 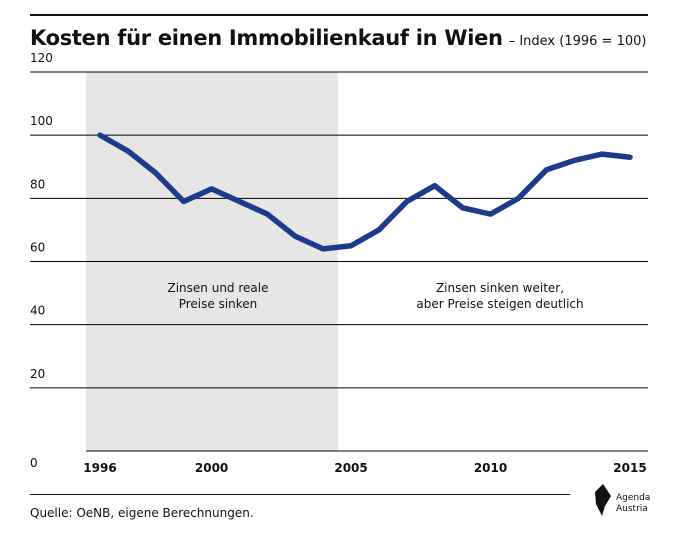 I want to click on x-tick-label-2005: 2005, so click(x=350, y=468).